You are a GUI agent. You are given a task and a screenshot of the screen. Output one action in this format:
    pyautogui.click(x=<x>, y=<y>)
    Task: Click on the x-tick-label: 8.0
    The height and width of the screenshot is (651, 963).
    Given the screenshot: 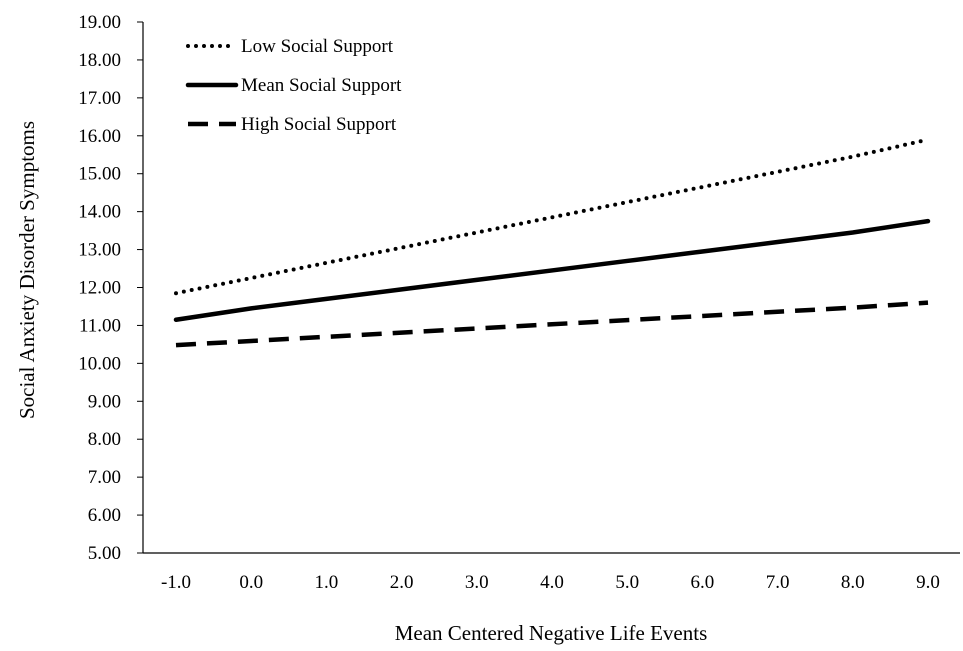 What is the action you would take?
    pyautogui.click(x=853, y=582)
    